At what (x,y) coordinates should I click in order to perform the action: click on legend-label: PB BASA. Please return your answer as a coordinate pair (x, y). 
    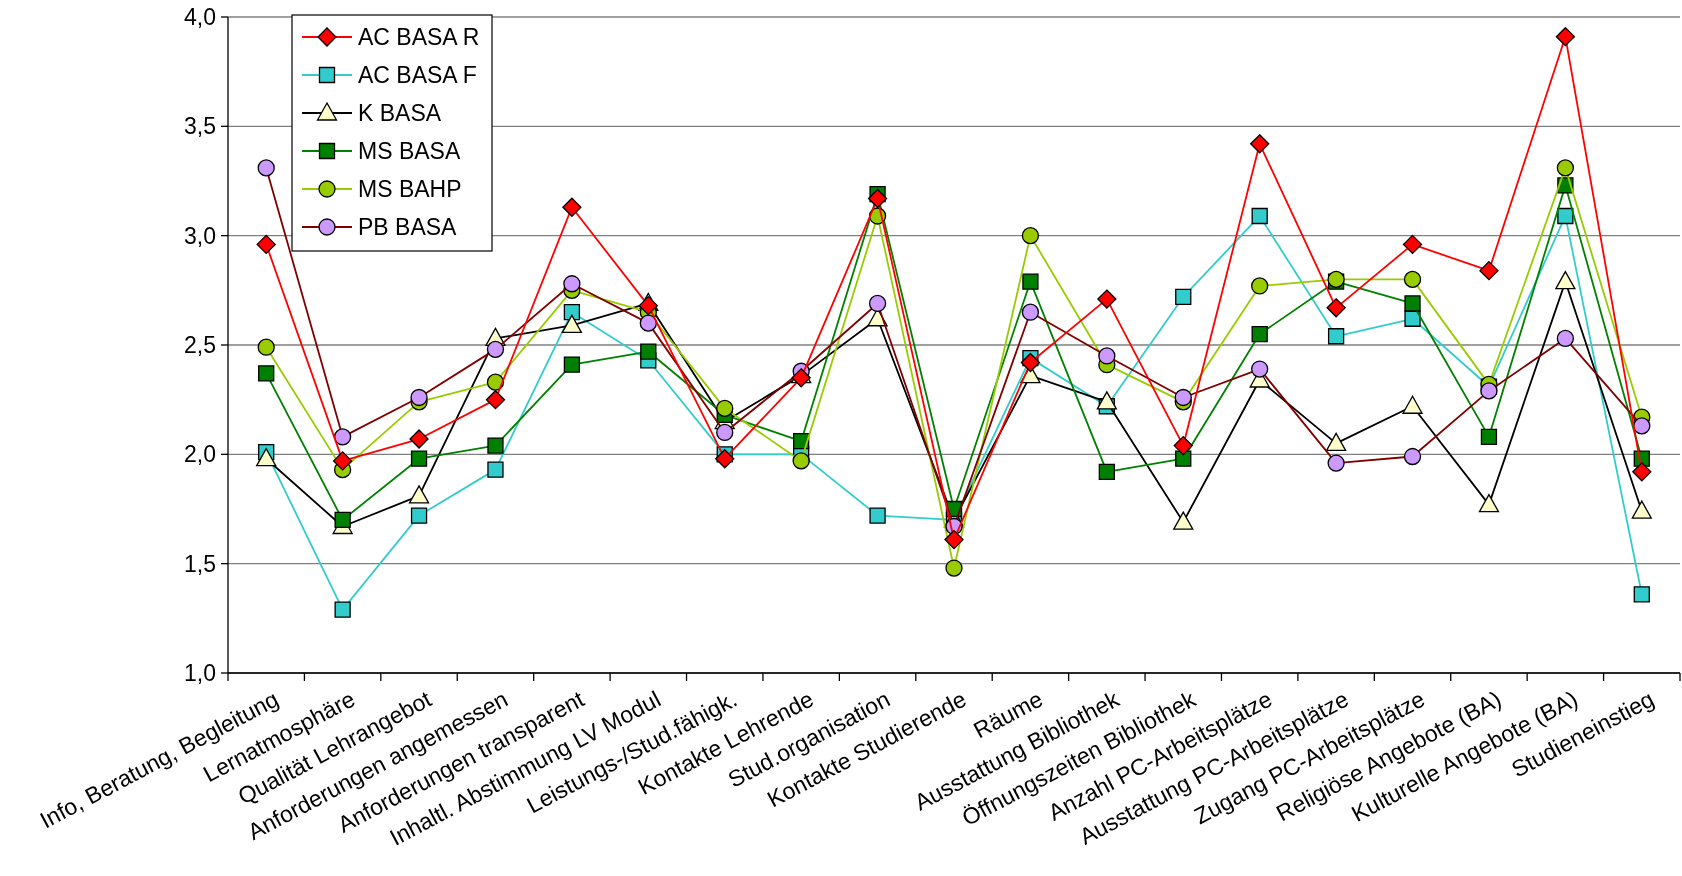
    Looking at the image, I should click on (408, 227).